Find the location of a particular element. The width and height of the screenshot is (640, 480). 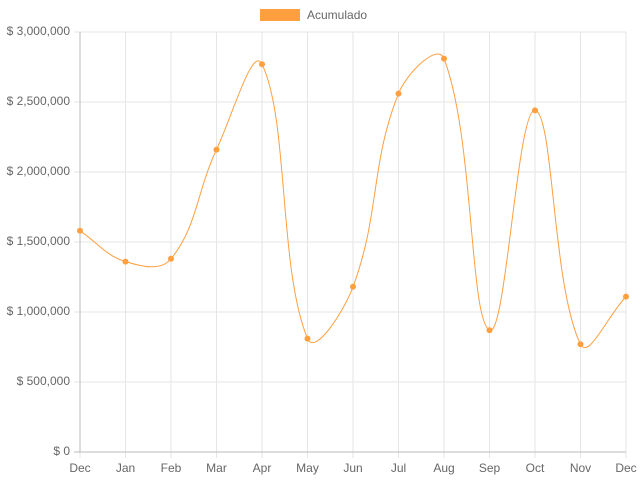

x-tick-label: Oct is located at coordinates (535, 468).